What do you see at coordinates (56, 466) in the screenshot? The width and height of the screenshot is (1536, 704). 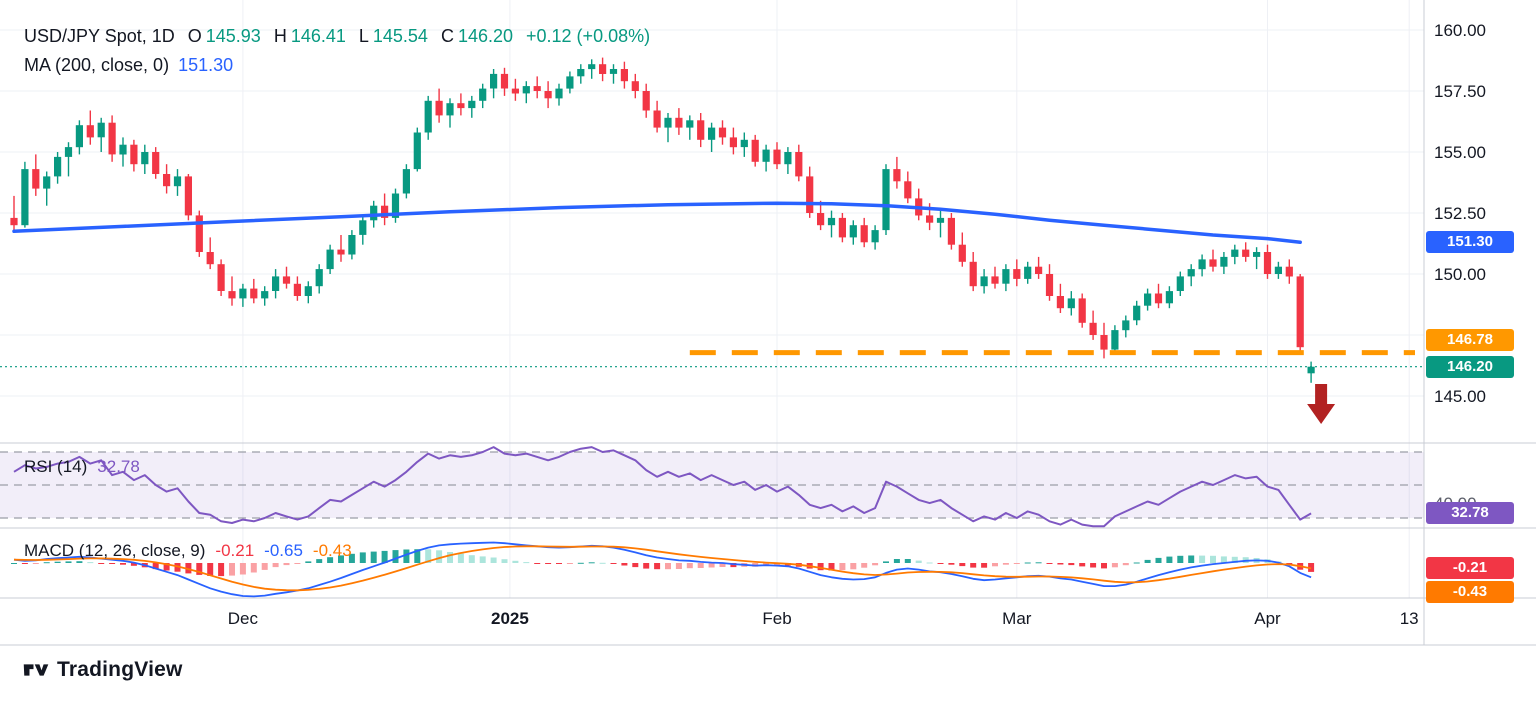 I see `rsi-label-text: RSI (14)` at bounding box center [56, 466].